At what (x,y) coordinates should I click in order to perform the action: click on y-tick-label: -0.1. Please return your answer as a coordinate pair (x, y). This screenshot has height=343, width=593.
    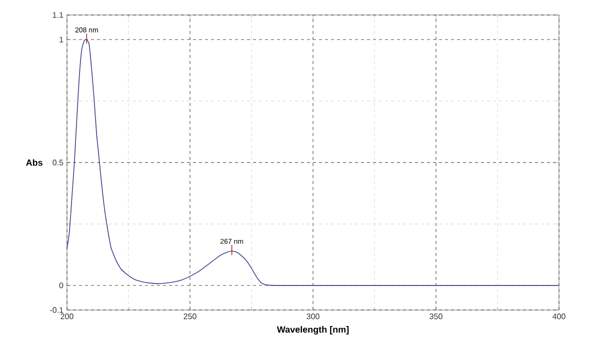
    Looking at the image, I should click on (57, 310).